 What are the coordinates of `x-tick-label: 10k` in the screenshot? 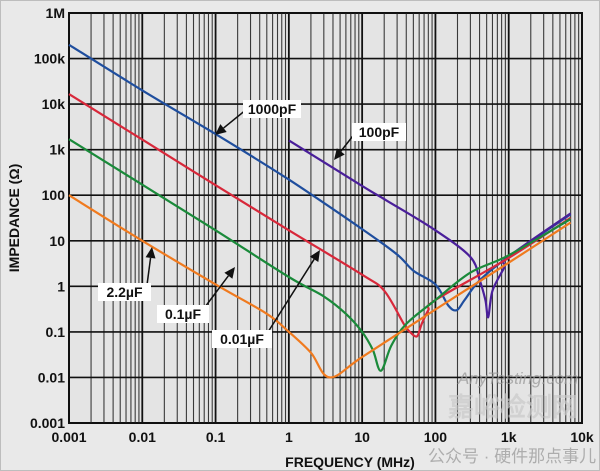 It's located at (582, 437).